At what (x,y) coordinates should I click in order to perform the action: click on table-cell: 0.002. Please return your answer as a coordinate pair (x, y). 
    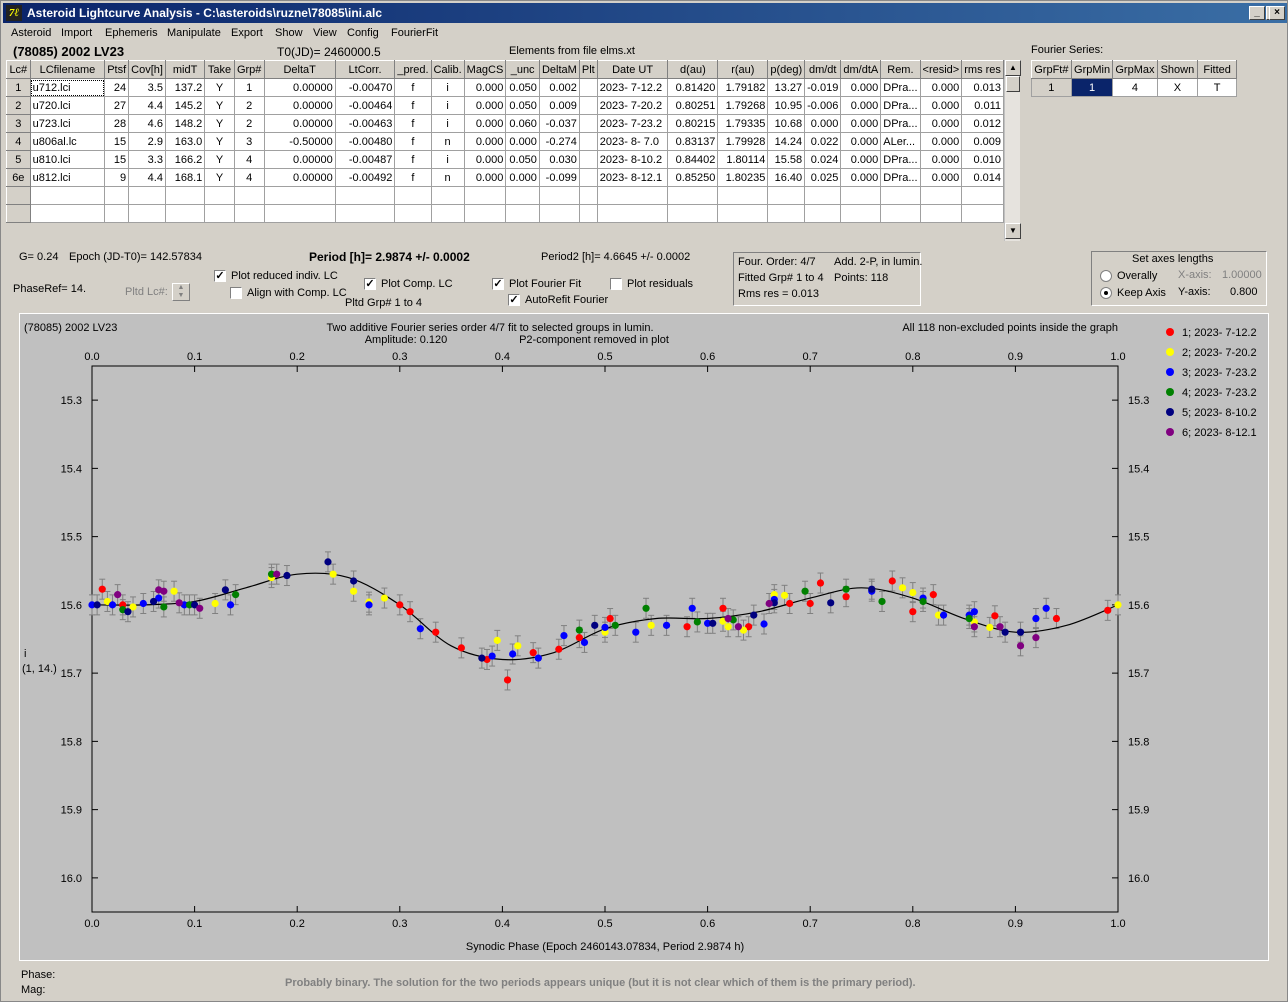
    Looking at the image, I should click on (559, 87).